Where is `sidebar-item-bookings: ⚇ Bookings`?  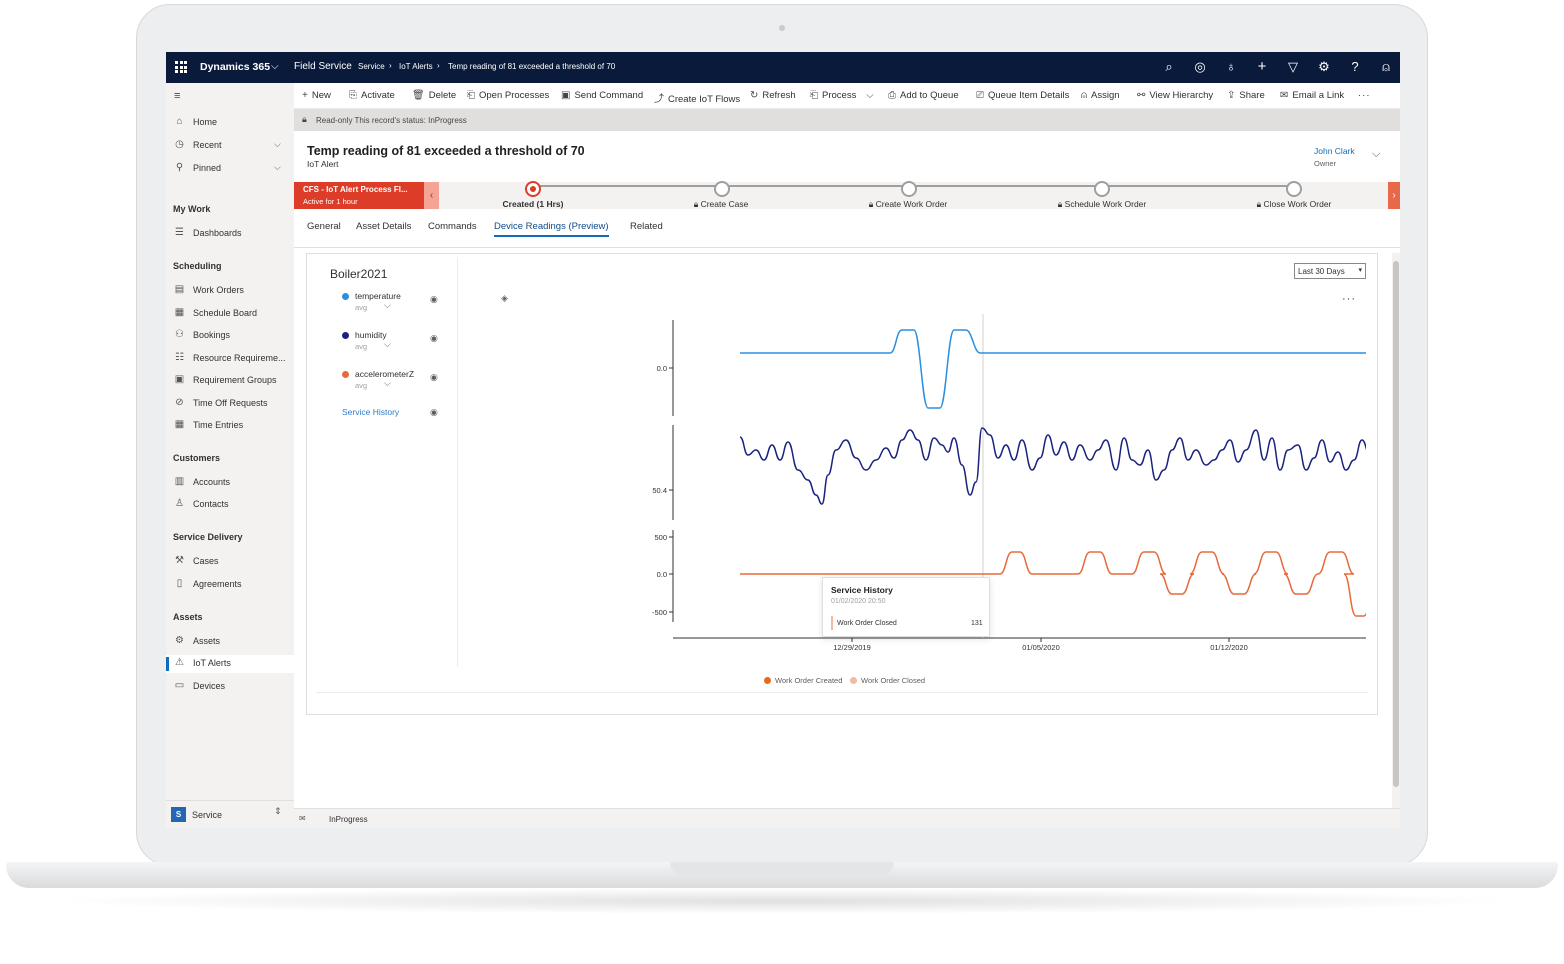
sidebar-item-bookings: ⚇ Bookings is located at coordinates (230, 336).